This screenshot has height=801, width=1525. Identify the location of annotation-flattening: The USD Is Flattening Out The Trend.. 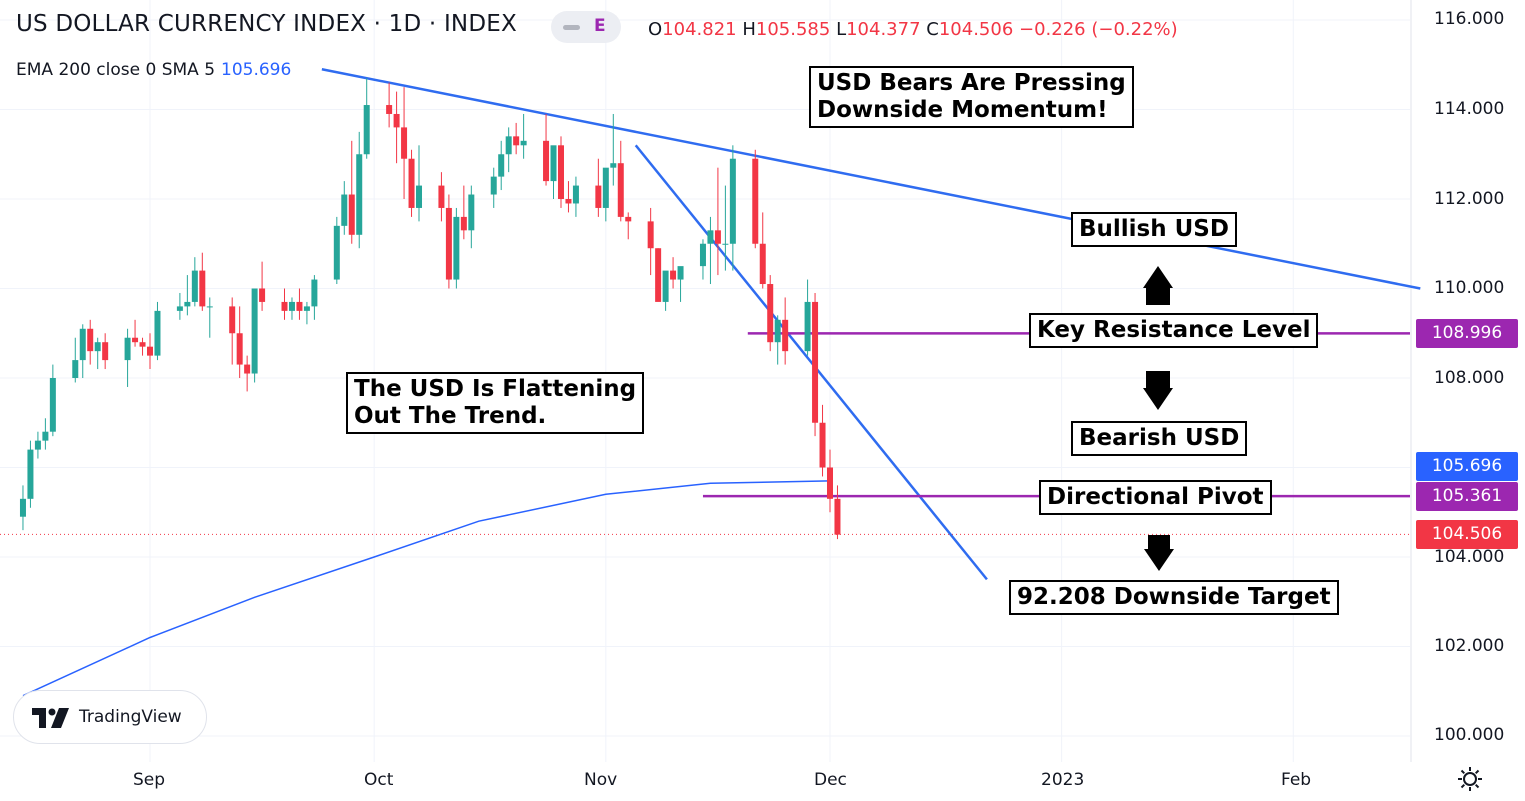
(495, 403).